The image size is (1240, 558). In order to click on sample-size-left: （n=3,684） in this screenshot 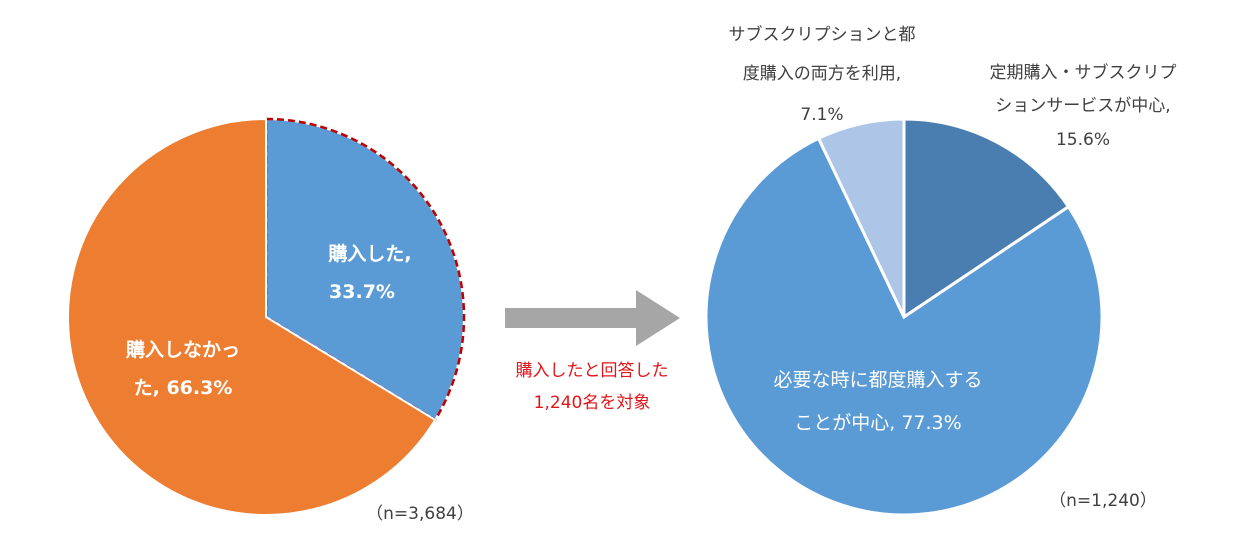, I will do `click(420, 514)`.